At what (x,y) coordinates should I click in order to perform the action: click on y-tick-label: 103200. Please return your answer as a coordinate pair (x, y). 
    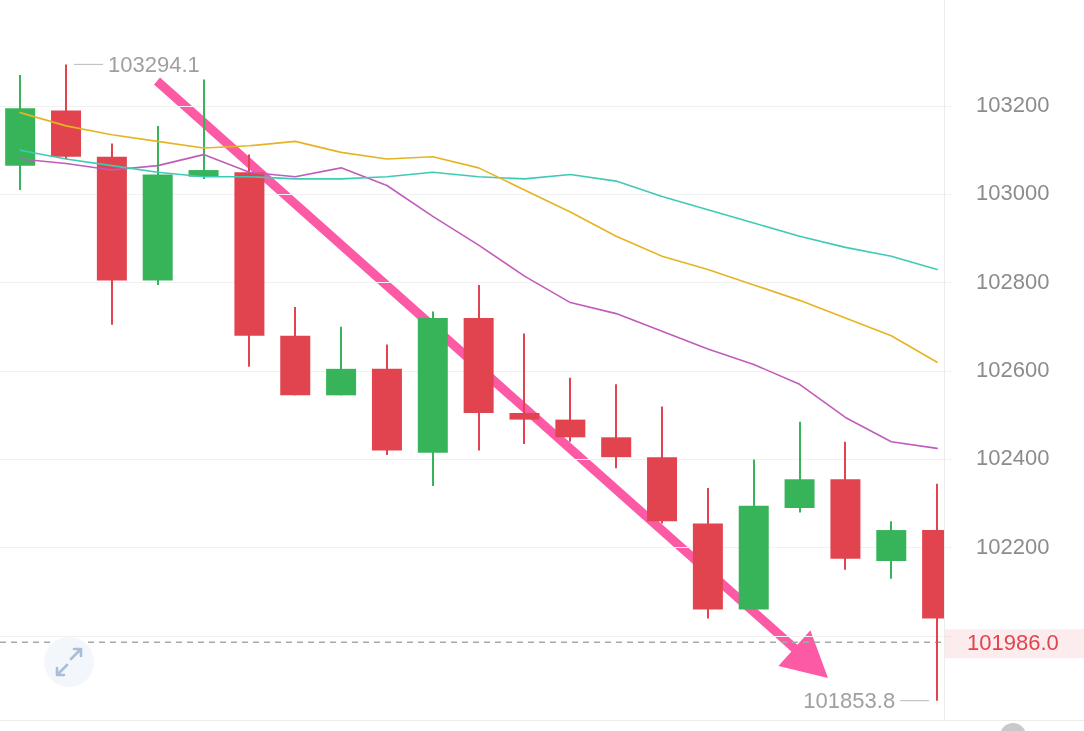
    Looking at the image, I should click on (1013, 105).